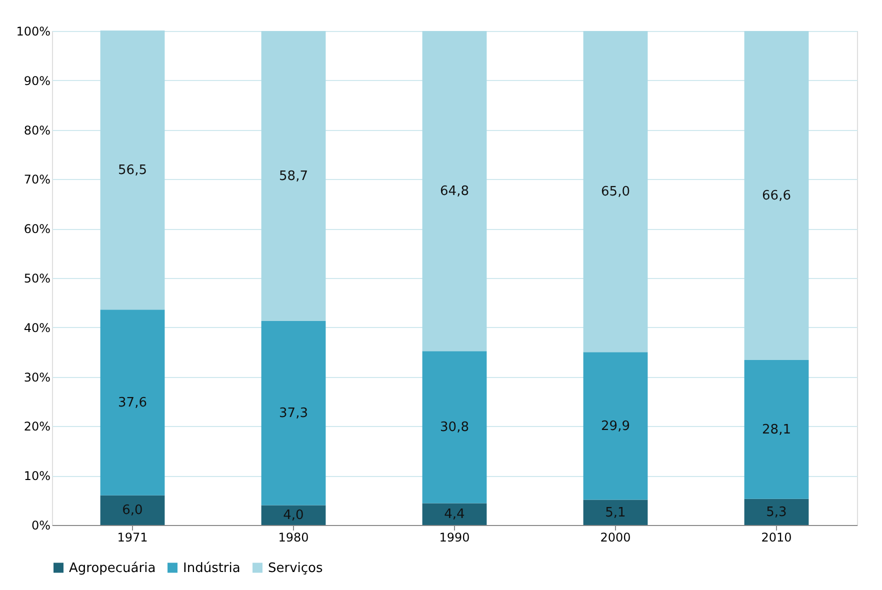  I want to click on data-label: 56,5, so click(132, 170).